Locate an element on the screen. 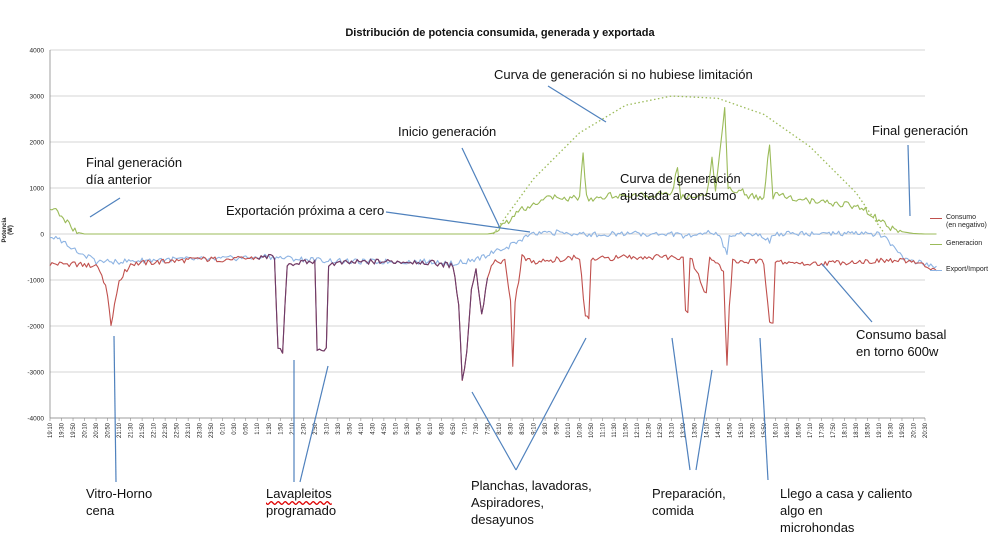 Image resolution: width=1000 pixels, height=536 pixels. x-tick-label: 14:10 is located at coordinates (707, 430).